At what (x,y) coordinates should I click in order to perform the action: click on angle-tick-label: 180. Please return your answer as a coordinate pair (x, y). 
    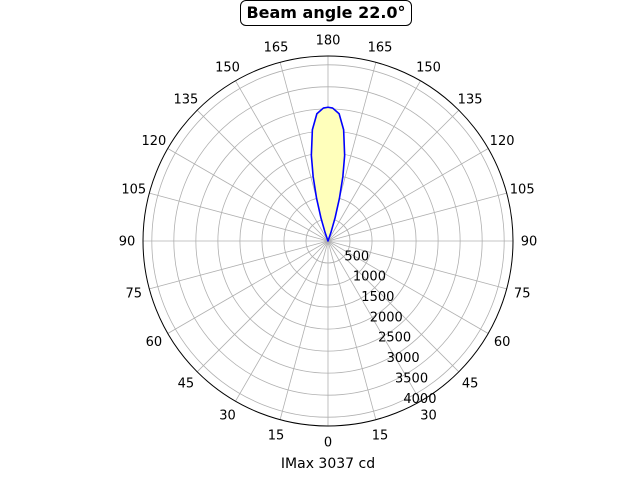
    Looking at the image, I should click on (328, 41).